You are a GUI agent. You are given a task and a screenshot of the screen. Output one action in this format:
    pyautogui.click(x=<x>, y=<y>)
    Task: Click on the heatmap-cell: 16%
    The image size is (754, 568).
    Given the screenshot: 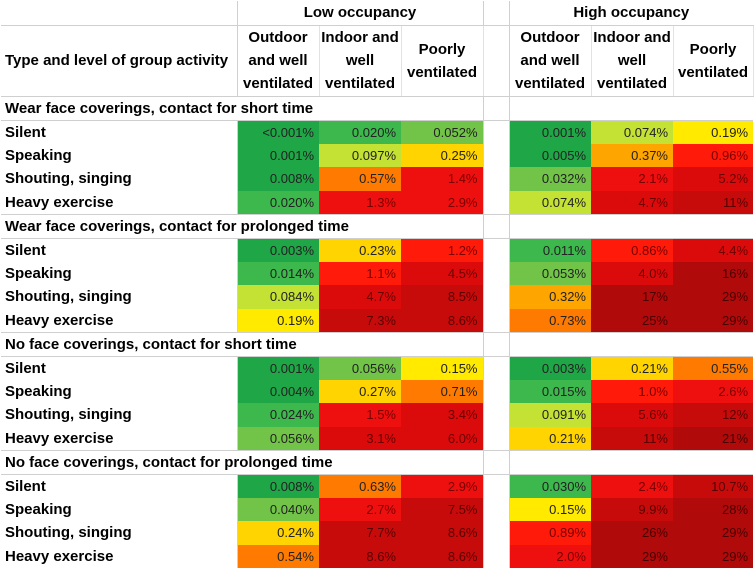 What is the action you would take?
    pyautogui.click(x=713, y=274)
    